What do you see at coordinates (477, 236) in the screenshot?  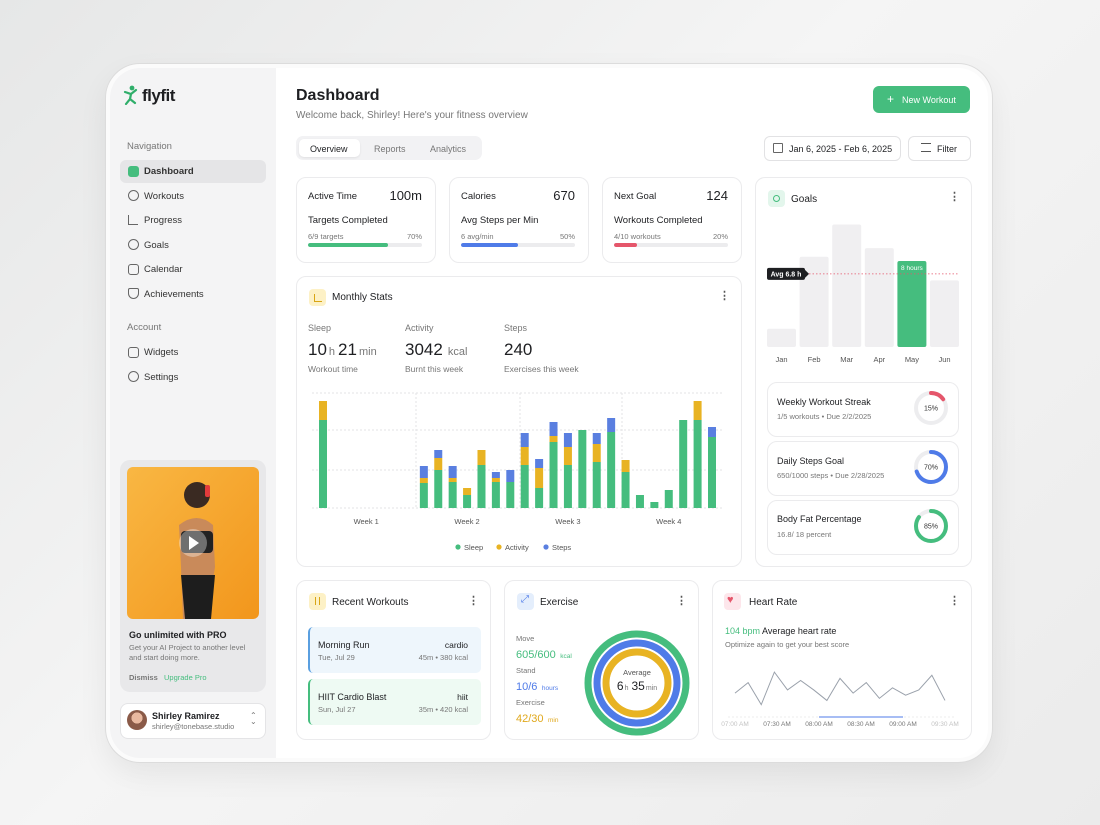 I see `stat-detail: 6 avg/min` at bounding box center [477, 236].